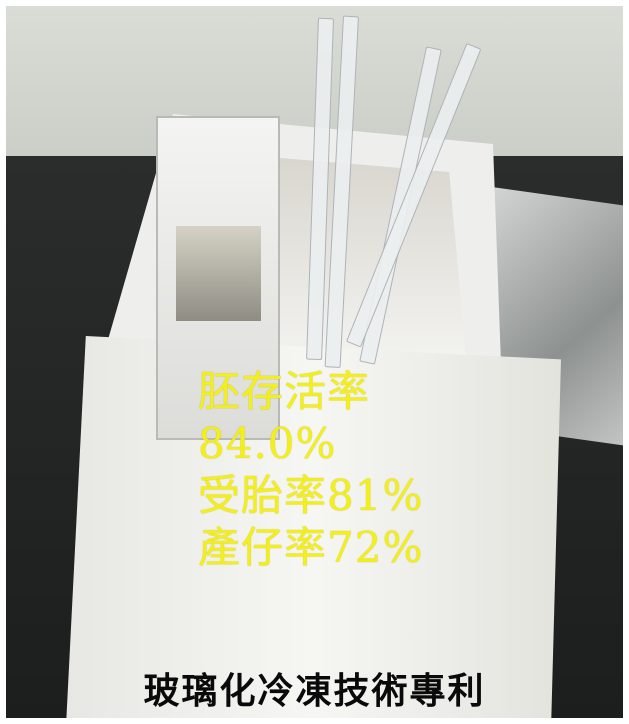  I want to click on caption: 玻璃化冷凍技術專利, so click(314, 691).